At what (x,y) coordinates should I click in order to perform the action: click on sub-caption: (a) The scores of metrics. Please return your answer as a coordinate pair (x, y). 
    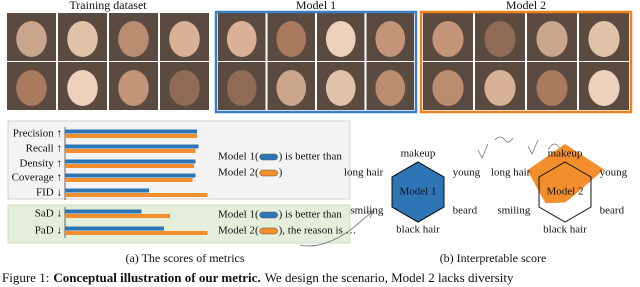
    Looking at the image, I should click on (184, 258).